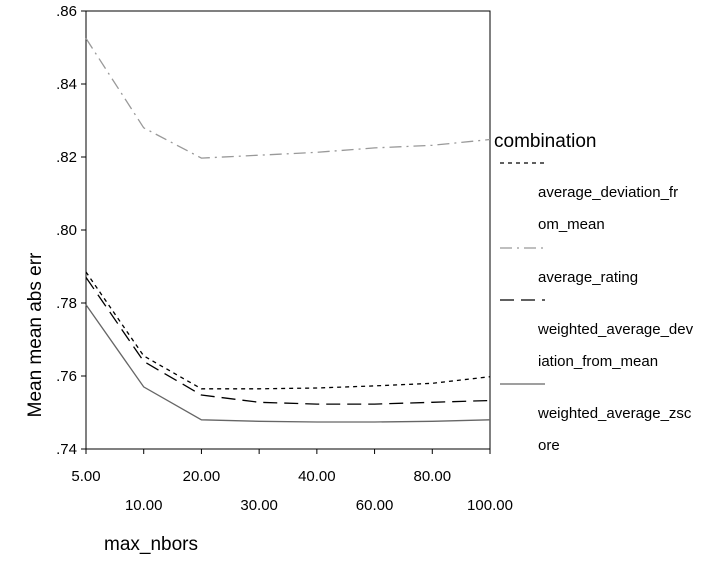 This screenshot has width=717, height=571. What do you see at coordinates (66, 303) in the screenshot?
I see `y-tick-label: .78` at bounding box center [66, 303].